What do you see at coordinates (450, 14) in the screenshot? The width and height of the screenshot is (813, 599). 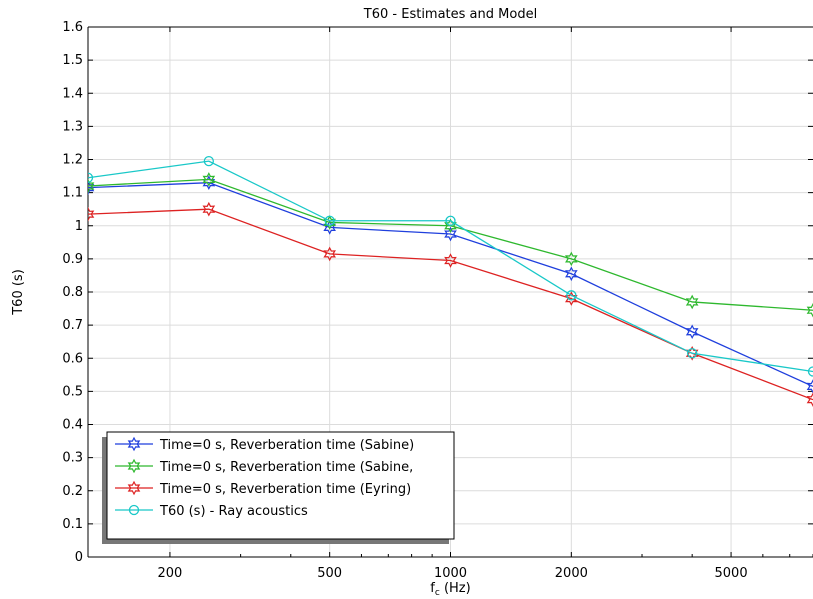 I see `chart-title: T60 - Estimates and Model` at bounding box center [450, 14].